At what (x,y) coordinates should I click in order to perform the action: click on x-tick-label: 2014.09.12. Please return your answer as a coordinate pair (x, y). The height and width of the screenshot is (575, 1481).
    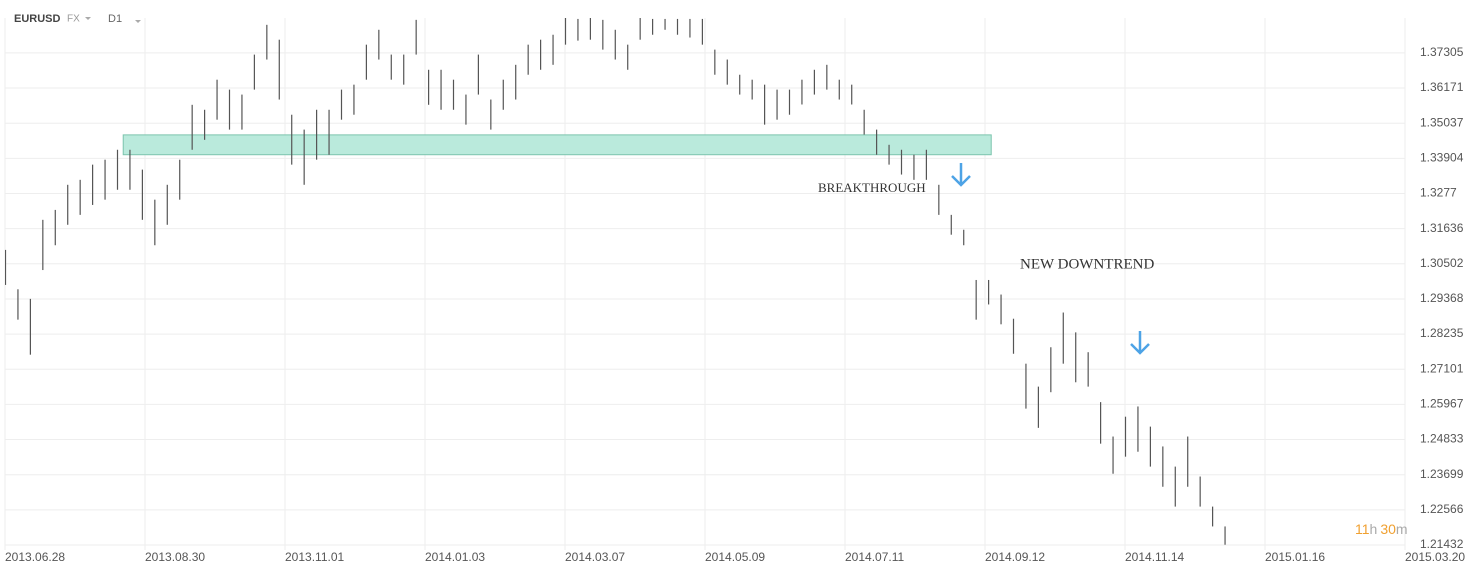
    Looking at the image, I should click on (1015, 557).